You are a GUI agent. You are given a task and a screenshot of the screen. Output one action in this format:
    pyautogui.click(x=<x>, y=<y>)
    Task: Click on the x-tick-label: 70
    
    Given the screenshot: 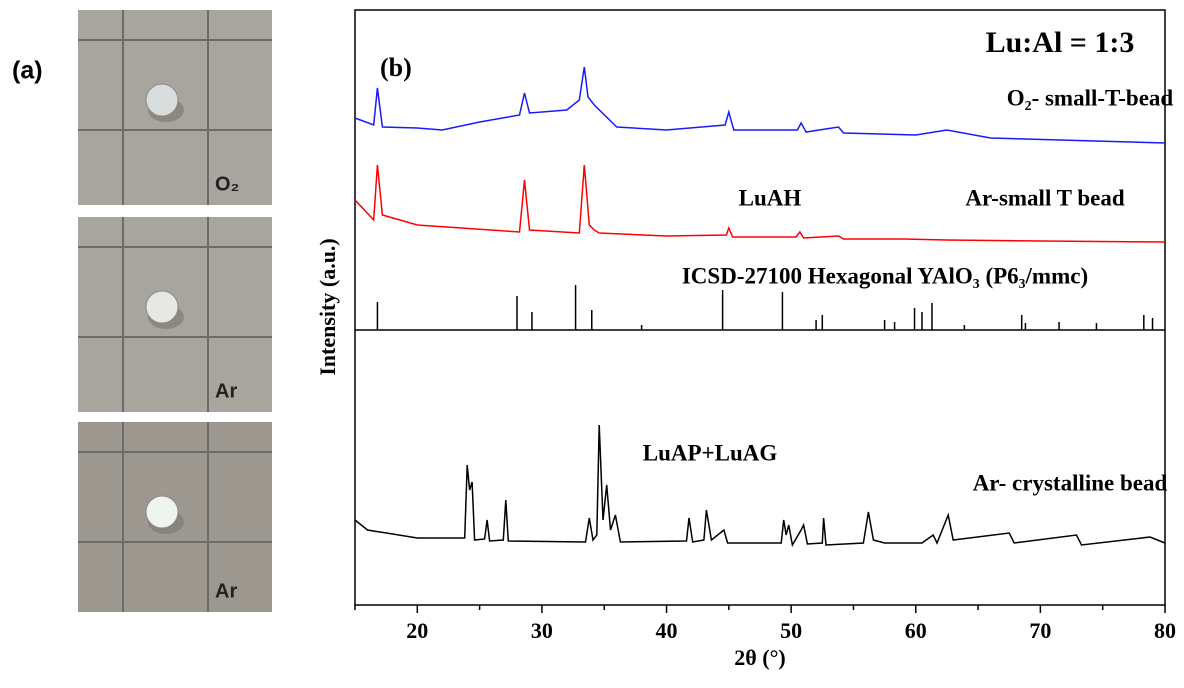 What is the action you would take?
    pyautogui.click(x=1040, y=630)
    